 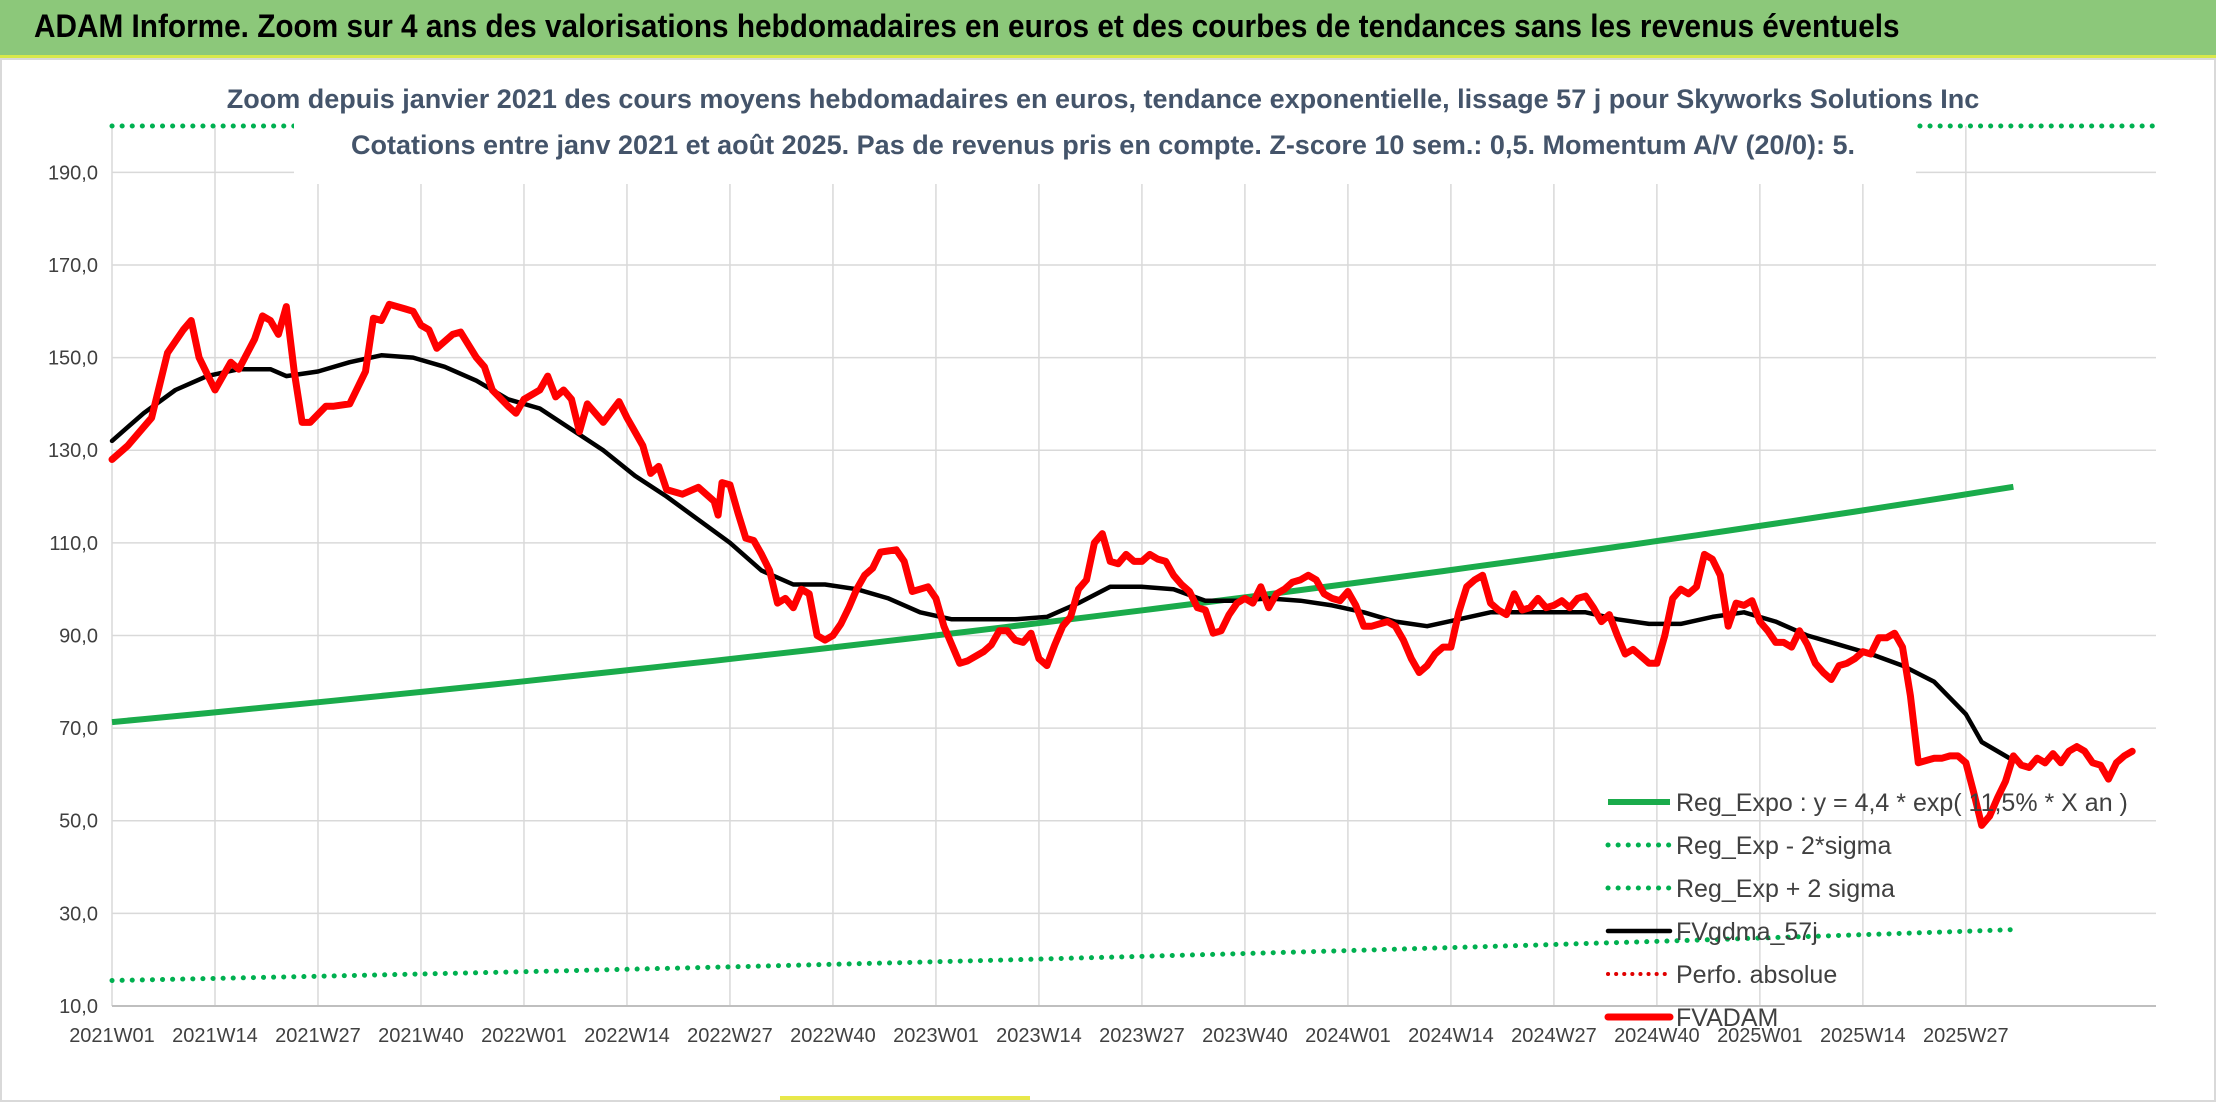 What do you see at coordinates (78, 729) in the screenshot?
I see `y-tick-label: 70,0` at bounding box center [78, 729].